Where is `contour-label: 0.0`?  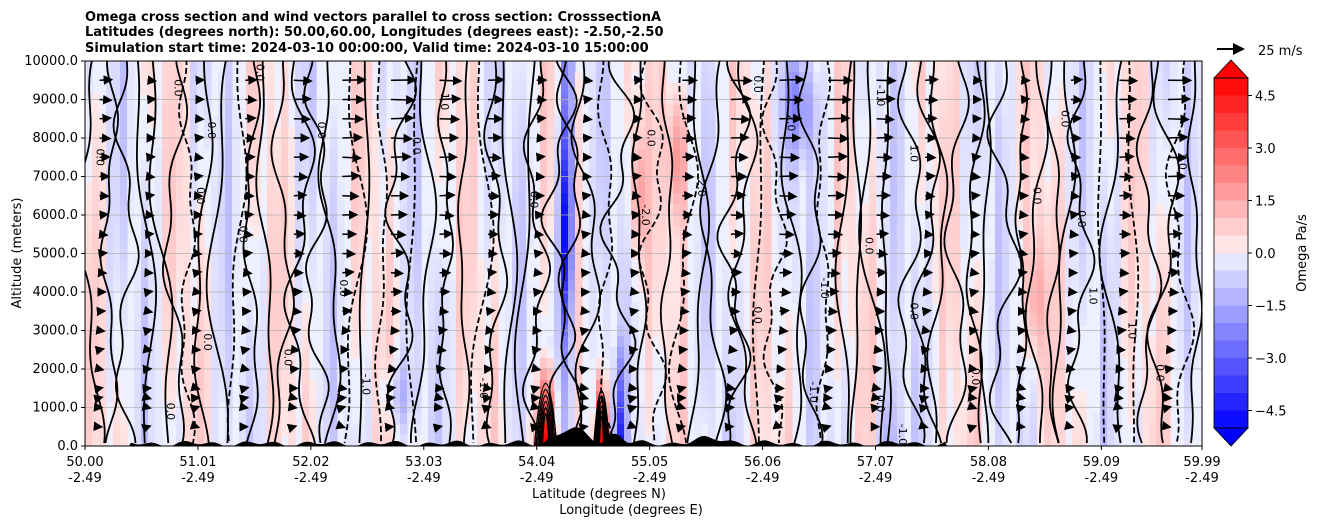 contour-label: 0.0 is located at coordinates (416, 146).